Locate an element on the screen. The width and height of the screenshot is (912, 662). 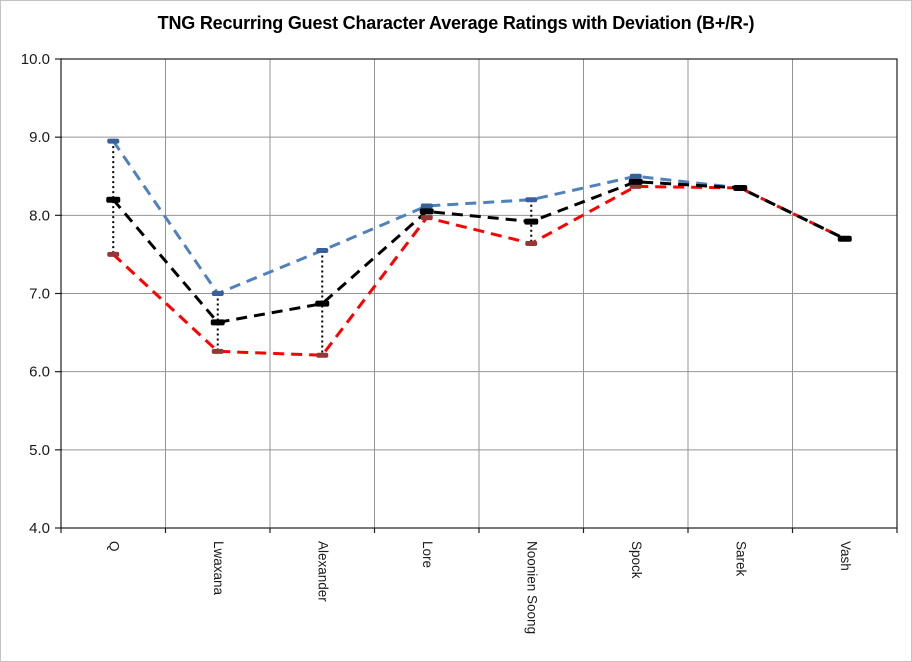
y-axis-tick-label: 6.0 is located at coordinates (39, 372).